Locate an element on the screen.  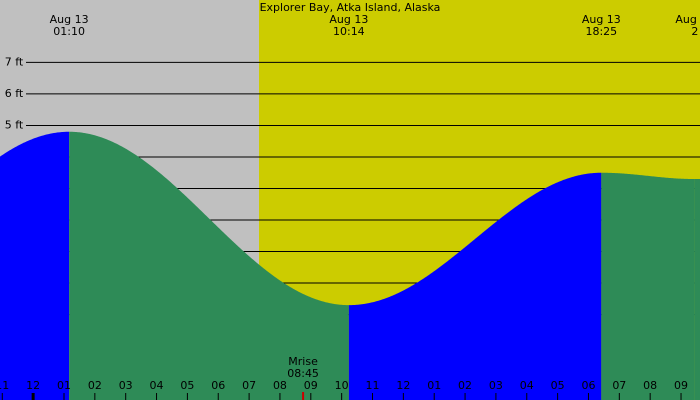
chart-title: Explorer Bay, Atka Island, Alaska is located at coordinates (350, 7).